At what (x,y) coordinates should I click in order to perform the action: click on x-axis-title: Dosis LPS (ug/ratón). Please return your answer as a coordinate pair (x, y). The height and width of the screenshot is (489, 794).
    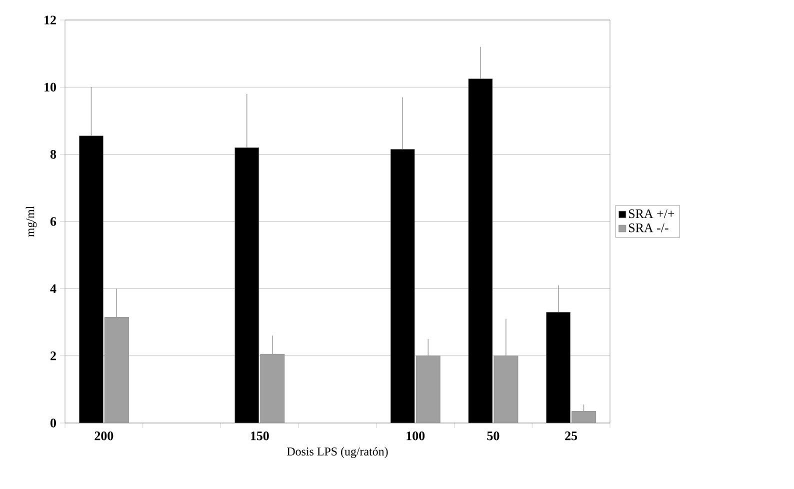
    Looking at the image, I should click on (337, 452).